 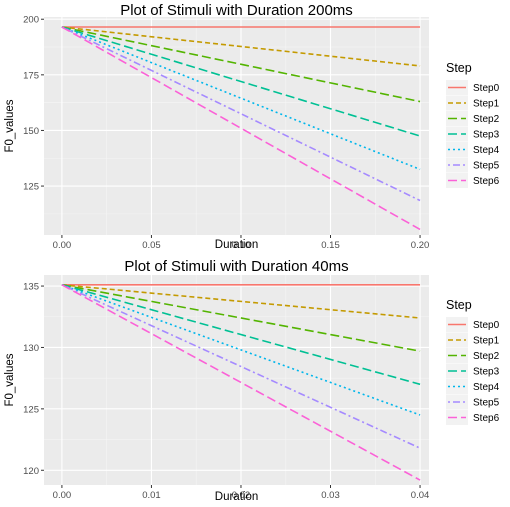 I want to click on y-tick-label: 135, so click(x=31, y=287).